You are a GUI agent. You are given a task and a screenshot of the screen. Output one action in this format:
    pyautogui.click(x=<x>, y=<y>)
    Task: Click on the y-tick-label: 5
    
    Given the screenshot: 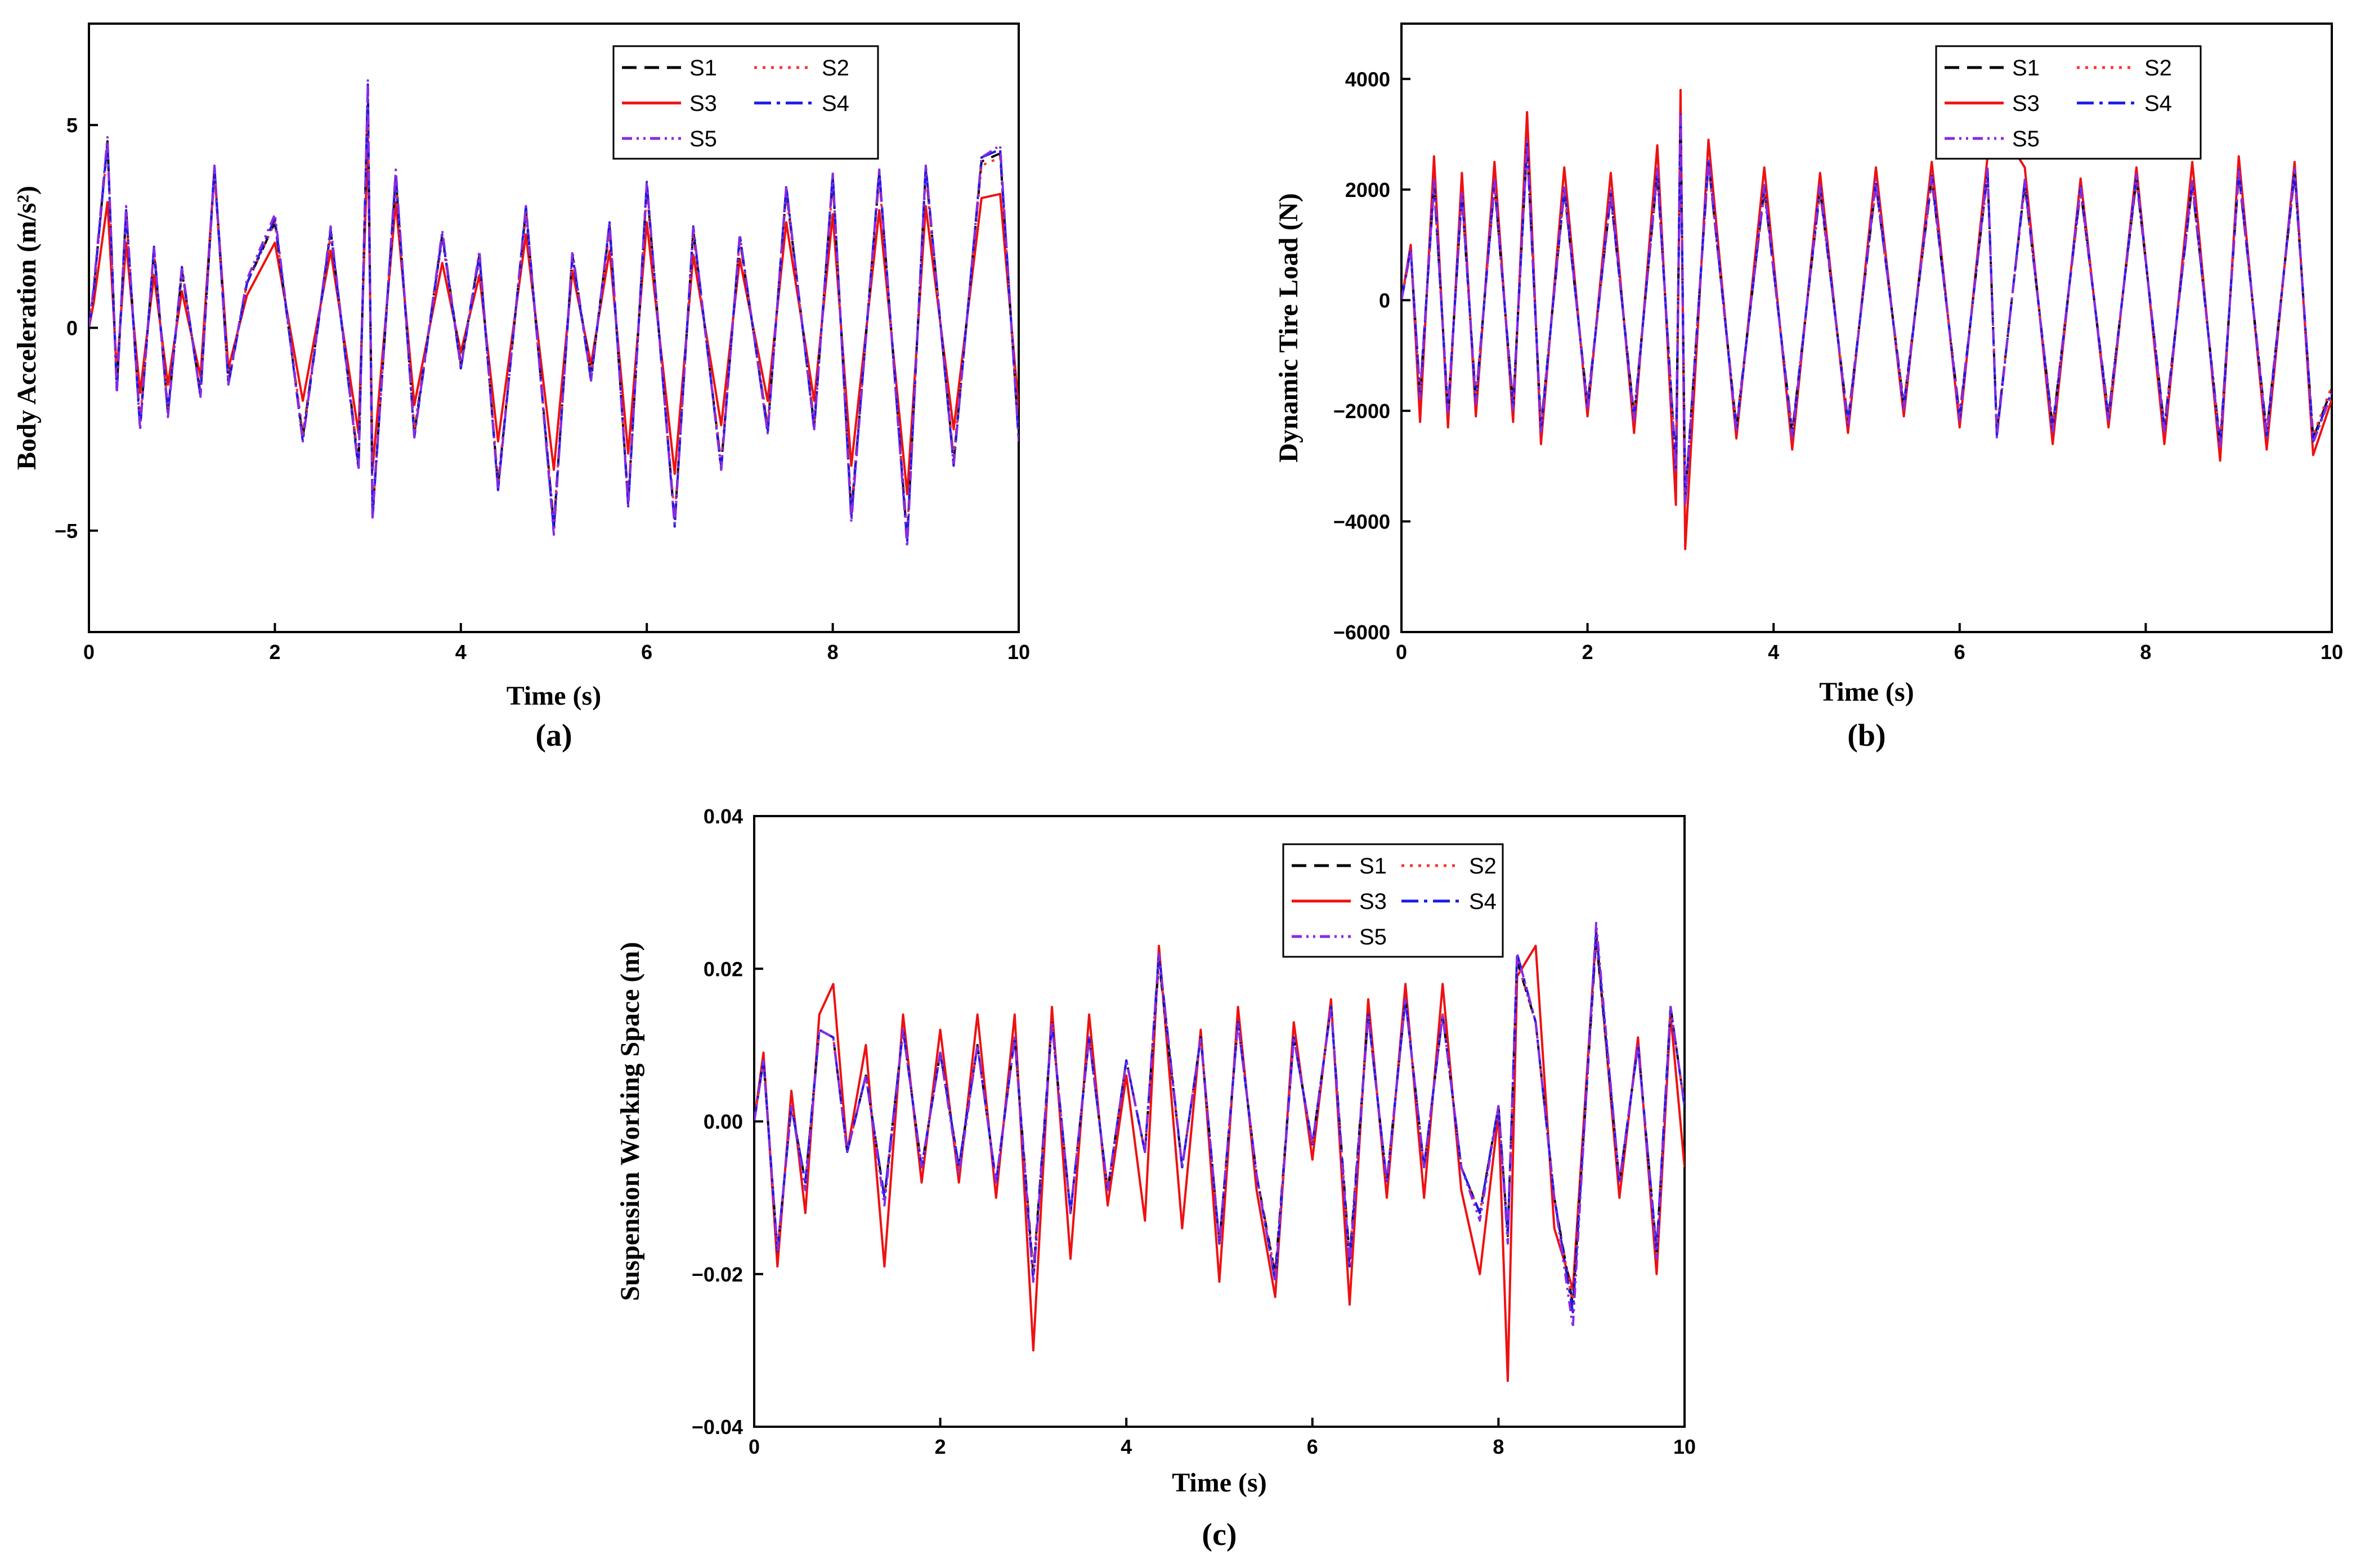 What is the action you would take?
    pyautogui.click(x=72, y=125)
    